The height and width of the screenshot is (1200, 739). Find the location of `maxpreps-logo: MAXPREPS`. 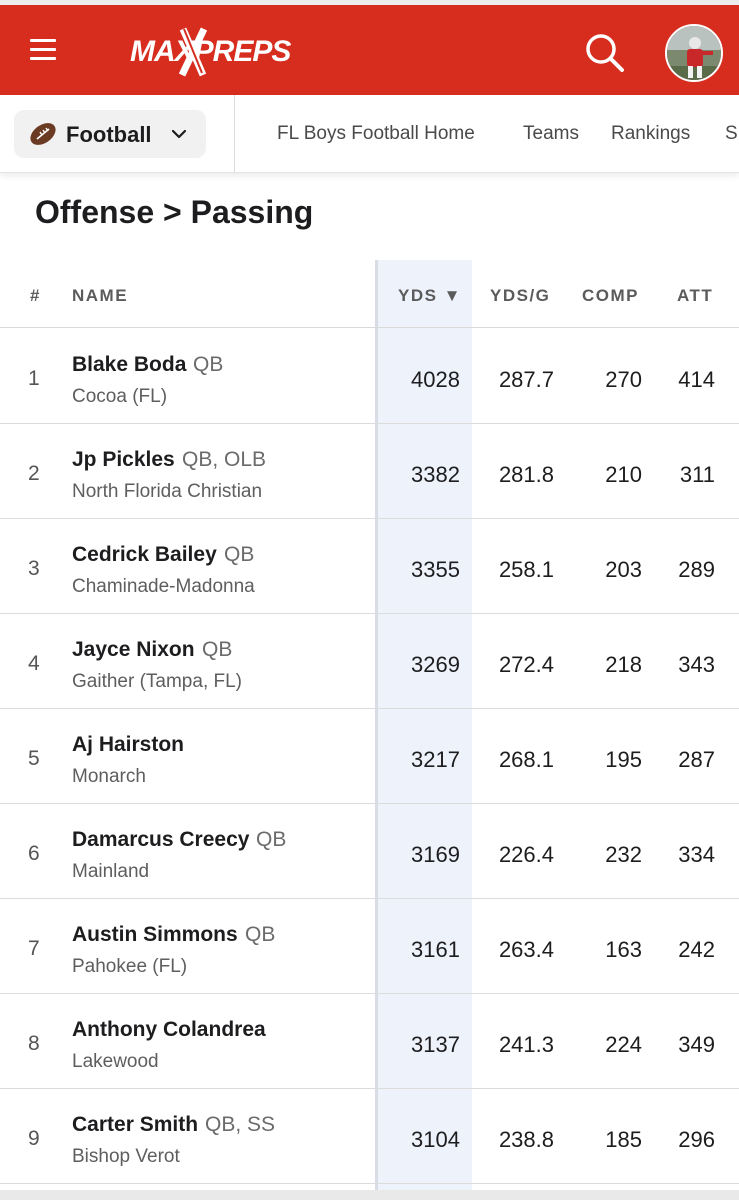

maxpreps-logo: MAXPREPS is located at coordinates (215, 51).